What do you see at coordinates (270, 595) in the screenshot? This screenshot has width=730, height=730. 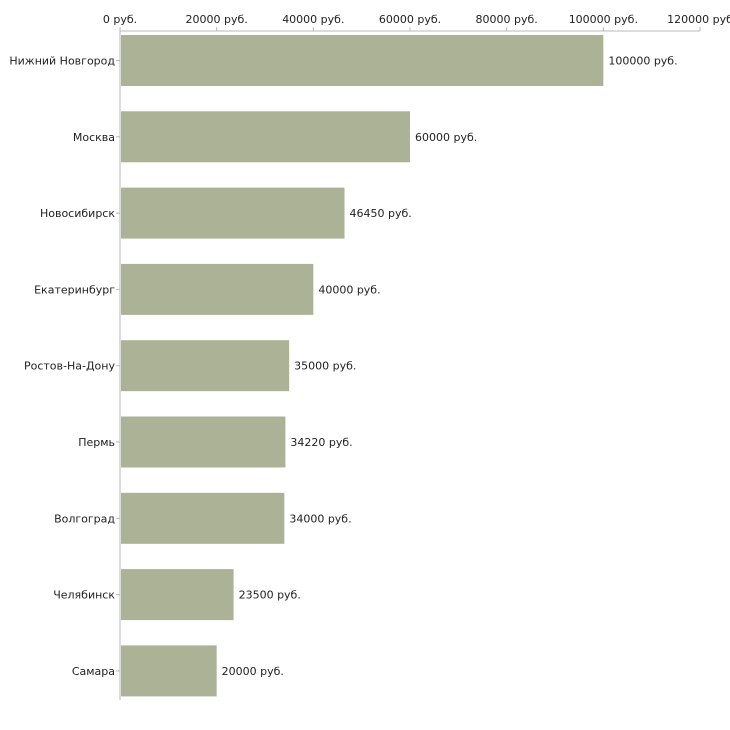 I see `data-label: 23500 руб.` at bounding box center [270, 595].